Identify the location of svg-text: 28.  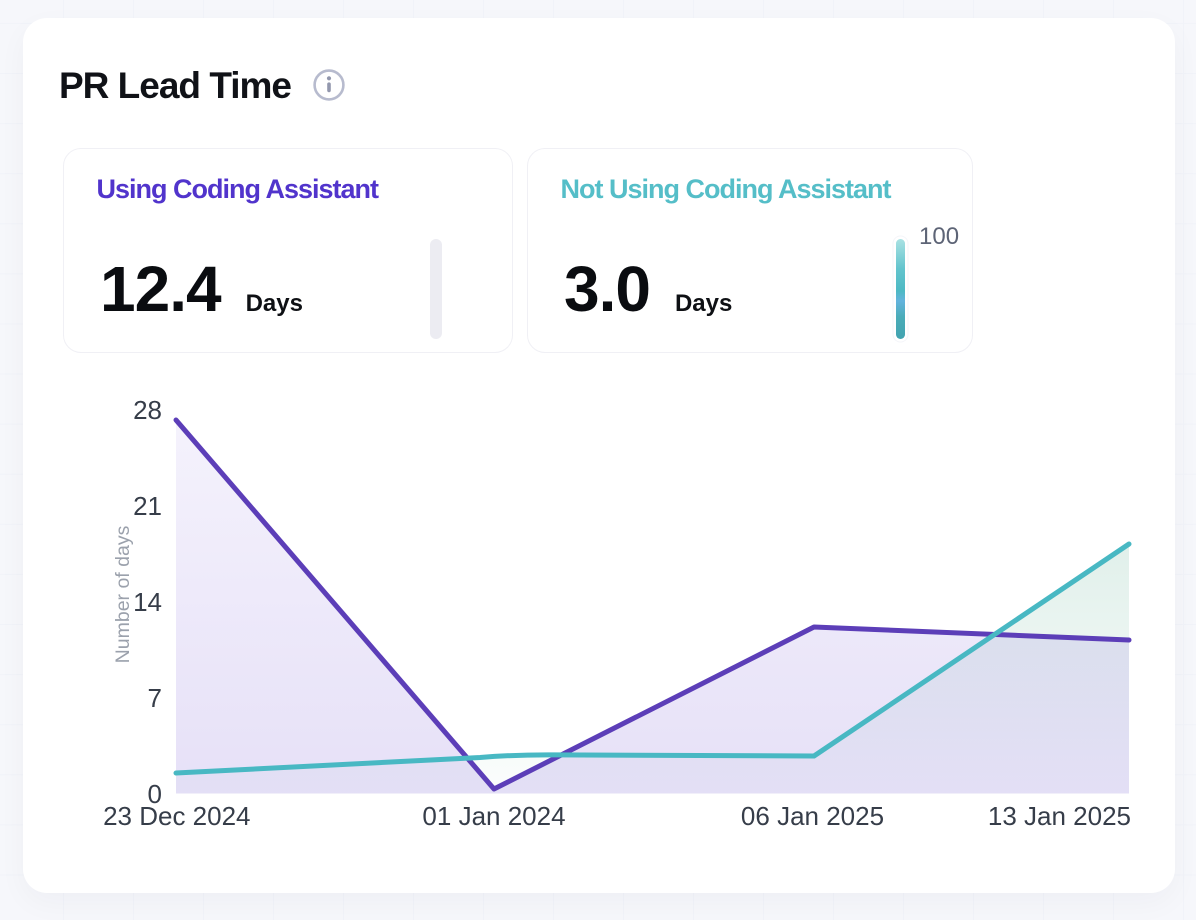
(147, 410).